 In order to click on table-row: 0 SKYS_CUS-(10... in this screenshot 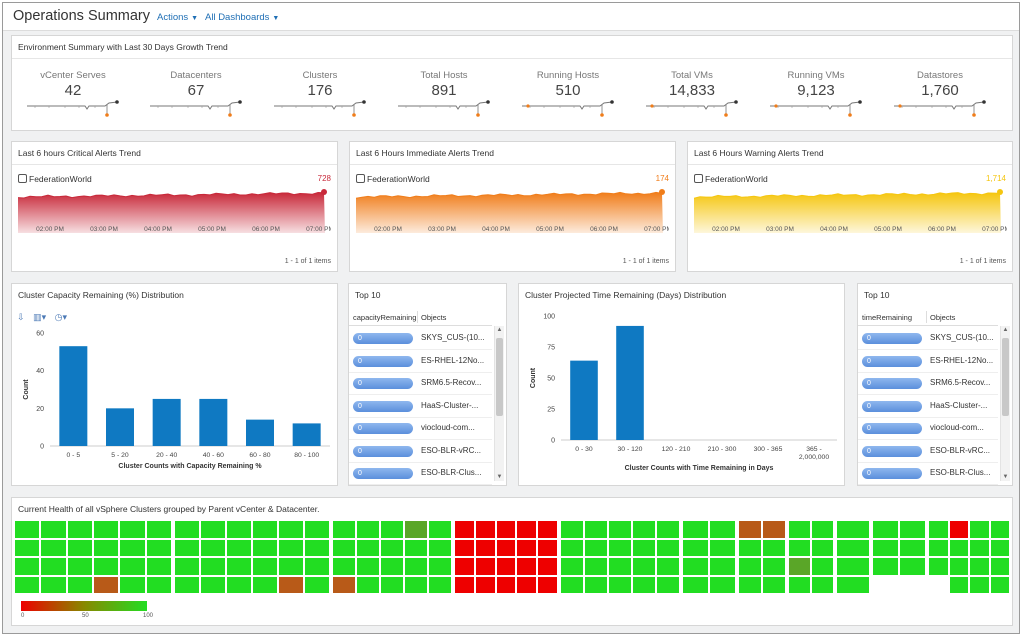, I will do `click(928, 339)`.